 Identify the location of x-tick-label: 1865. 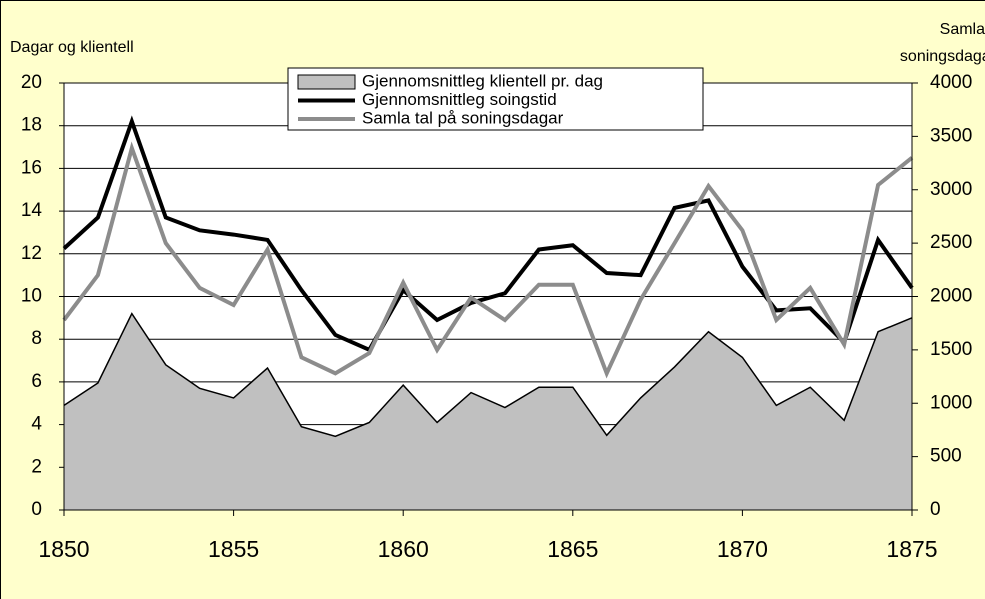
(572, 549).